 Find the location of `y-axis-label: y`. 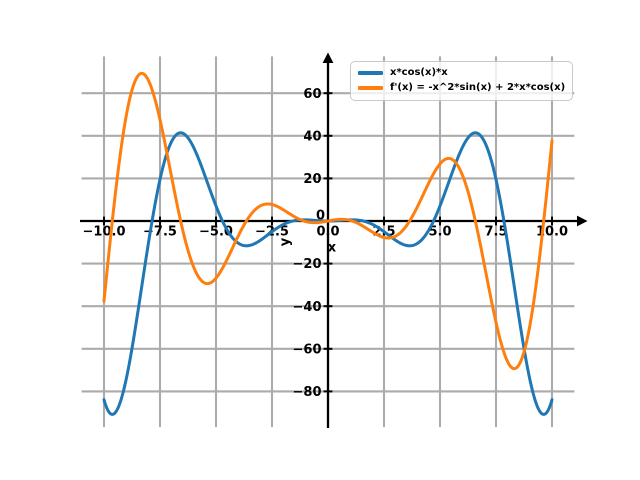

y-axis-label: y is located at coordinates (285, 241).